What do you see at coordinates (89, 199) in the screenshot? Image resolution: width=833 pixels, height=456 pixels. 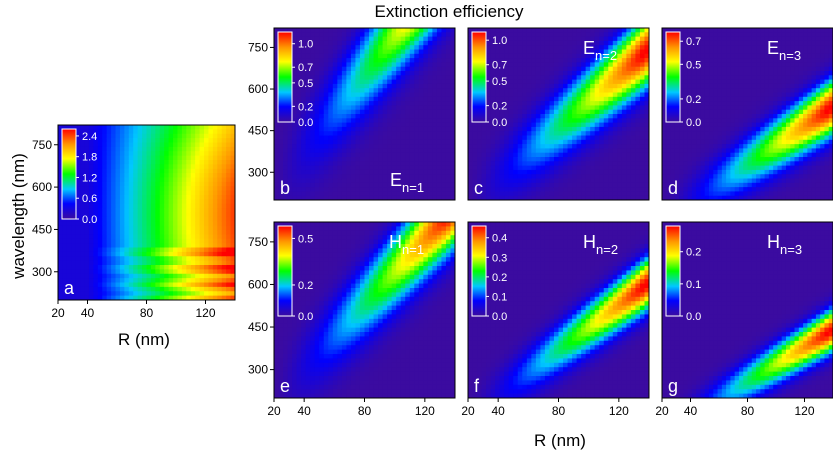 I see `colorbar-tick-label: 0.6` at bounding box center [89, 199].